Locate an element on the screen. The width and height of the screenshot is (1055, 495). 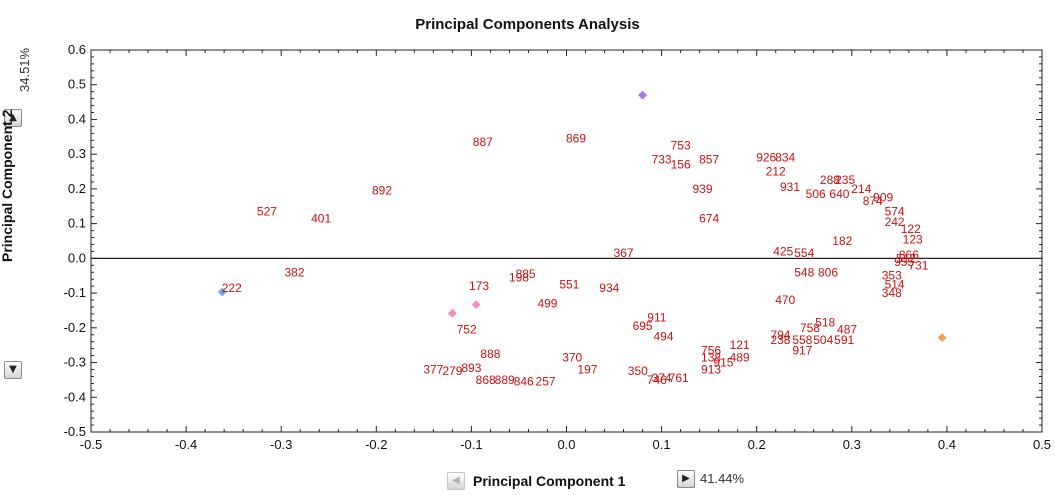
point-label: 674 is located at coordinates (709, 218).